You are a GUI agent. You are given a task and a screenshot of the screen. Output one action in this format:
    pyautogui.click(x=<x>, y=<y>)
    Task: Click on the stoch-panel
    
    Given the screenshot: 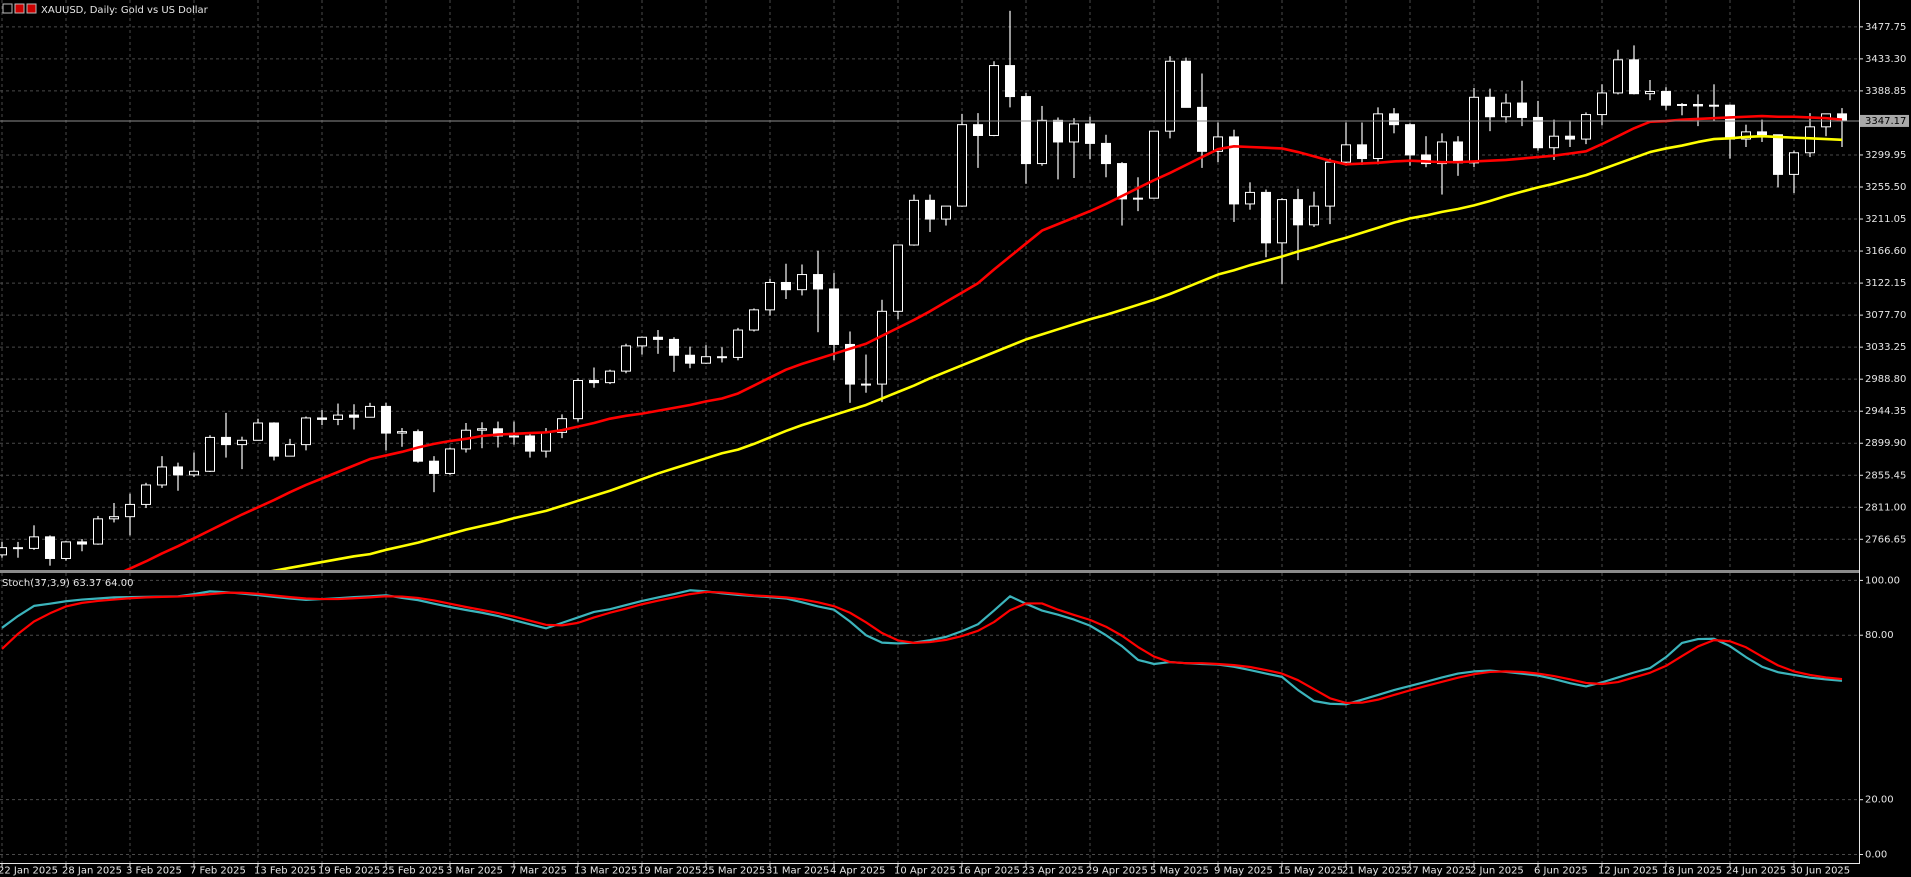 What is the action you would take?
    pyautogui.click(x=922, y=647)
    